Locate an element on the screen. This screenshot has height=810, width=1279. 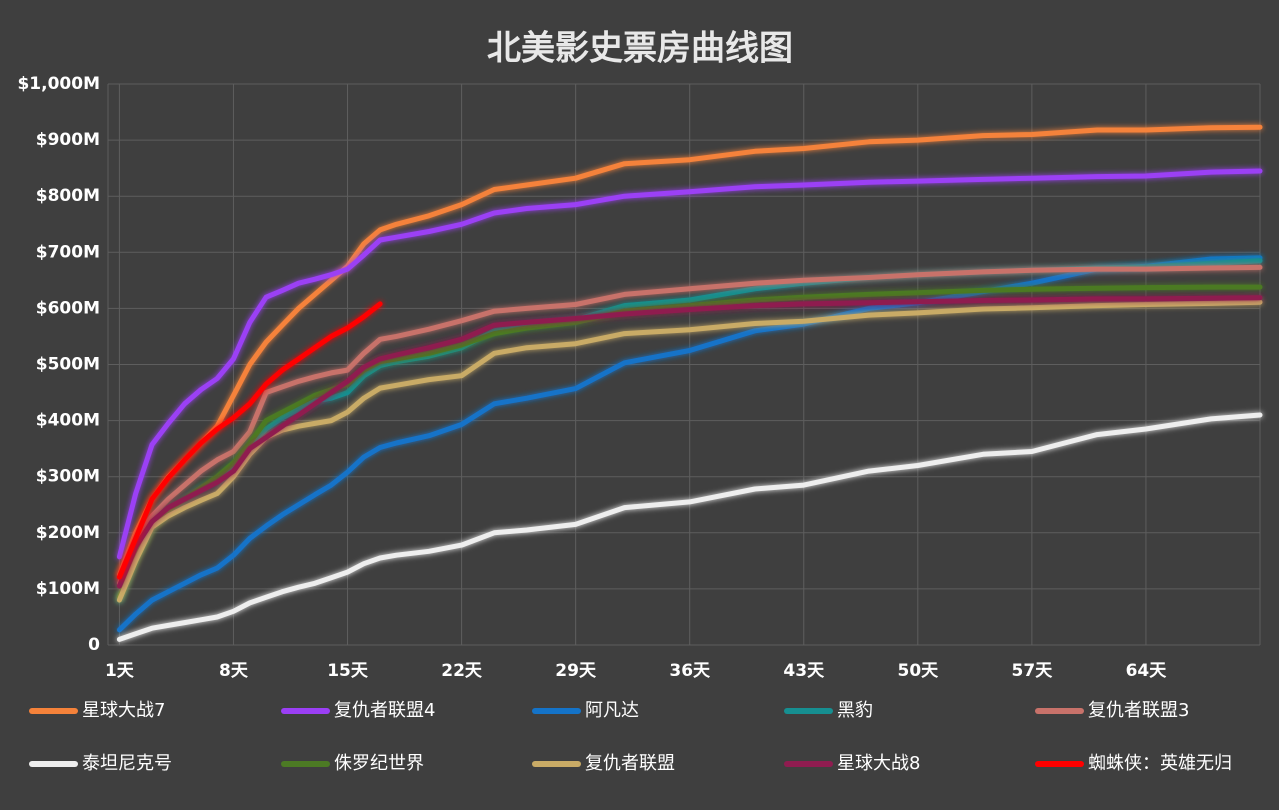
x-tick-label: 36天 is located at coordinates (690, 671).